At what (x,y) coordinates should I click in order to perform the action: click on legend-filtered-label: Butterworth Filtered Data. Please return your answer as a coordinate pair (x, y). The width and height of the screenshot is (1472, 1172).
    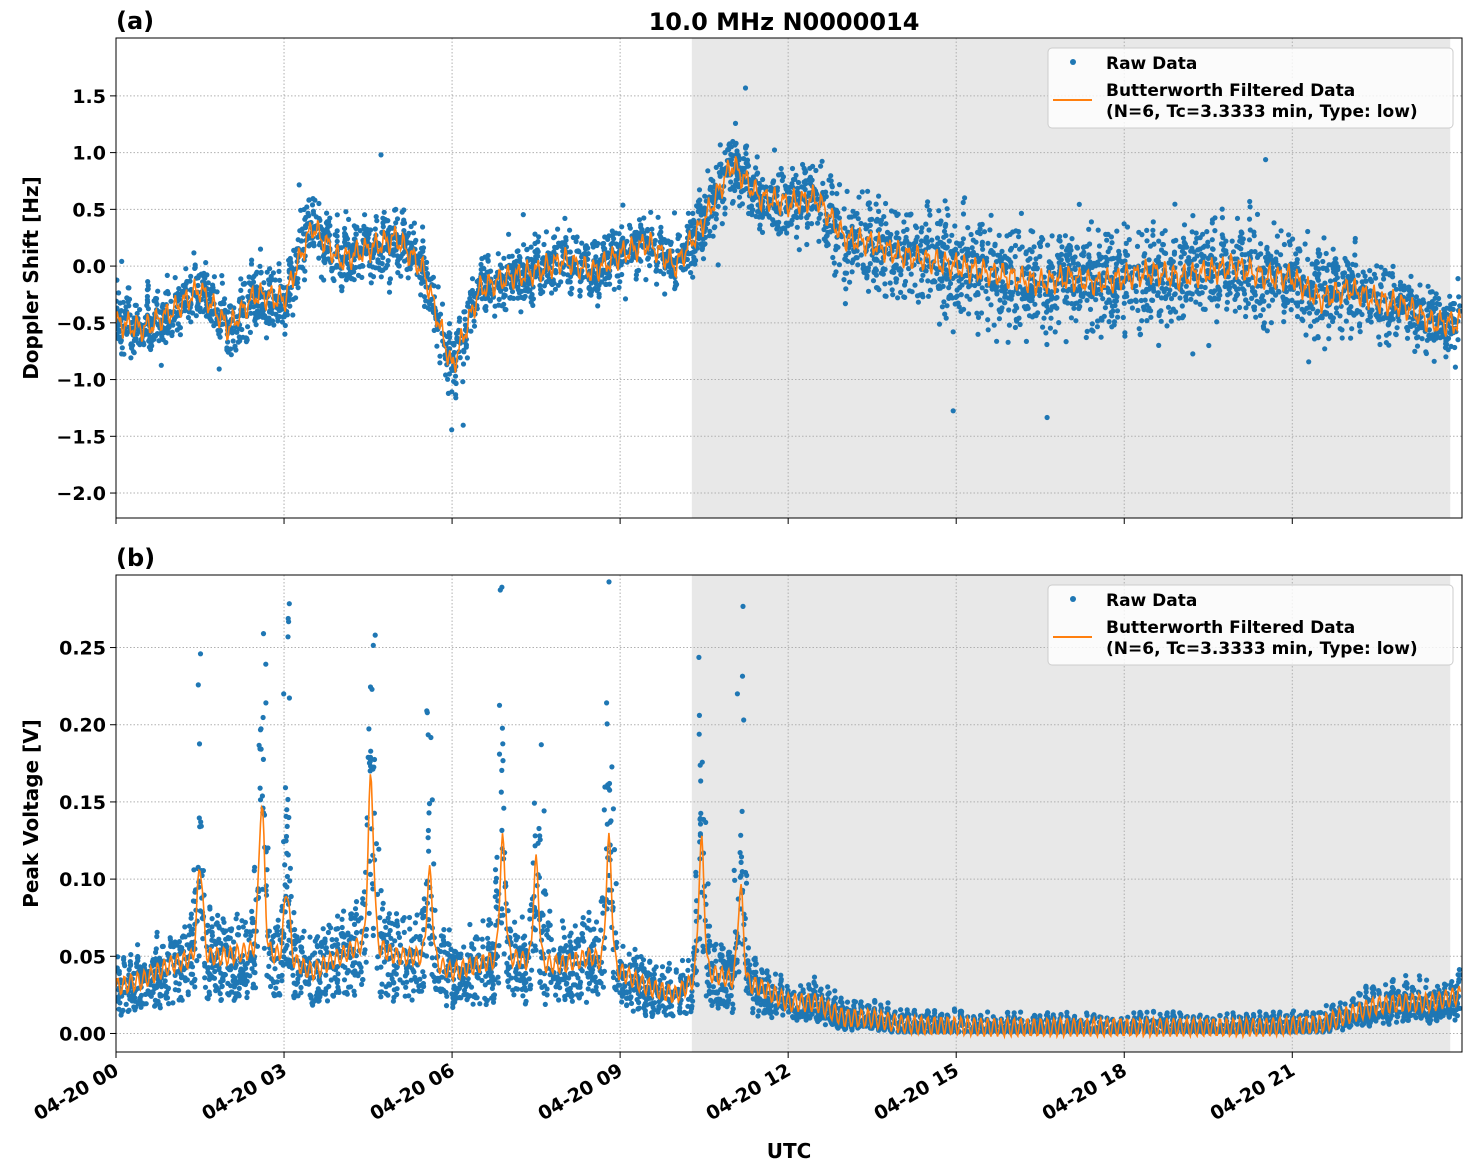
    Looking at the image, I should click on (1230, 91).